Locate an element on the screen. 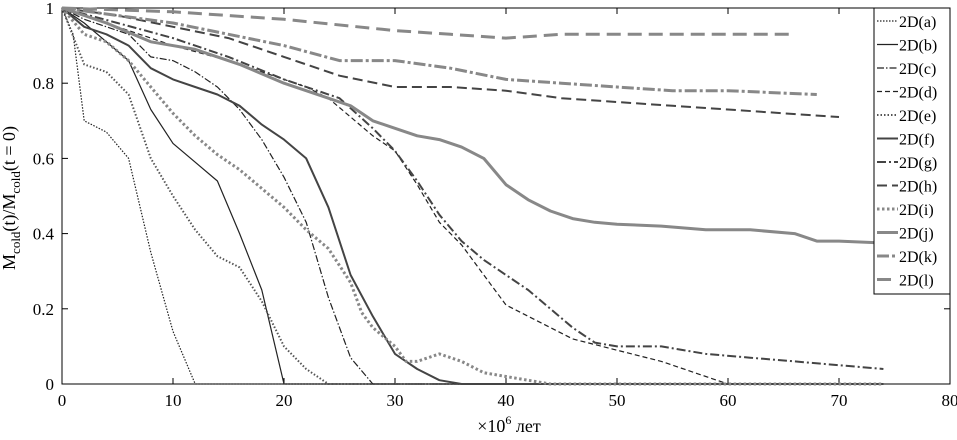 This screenshot has width=957, height=440. legend-box is located at coordinates (912, 151).